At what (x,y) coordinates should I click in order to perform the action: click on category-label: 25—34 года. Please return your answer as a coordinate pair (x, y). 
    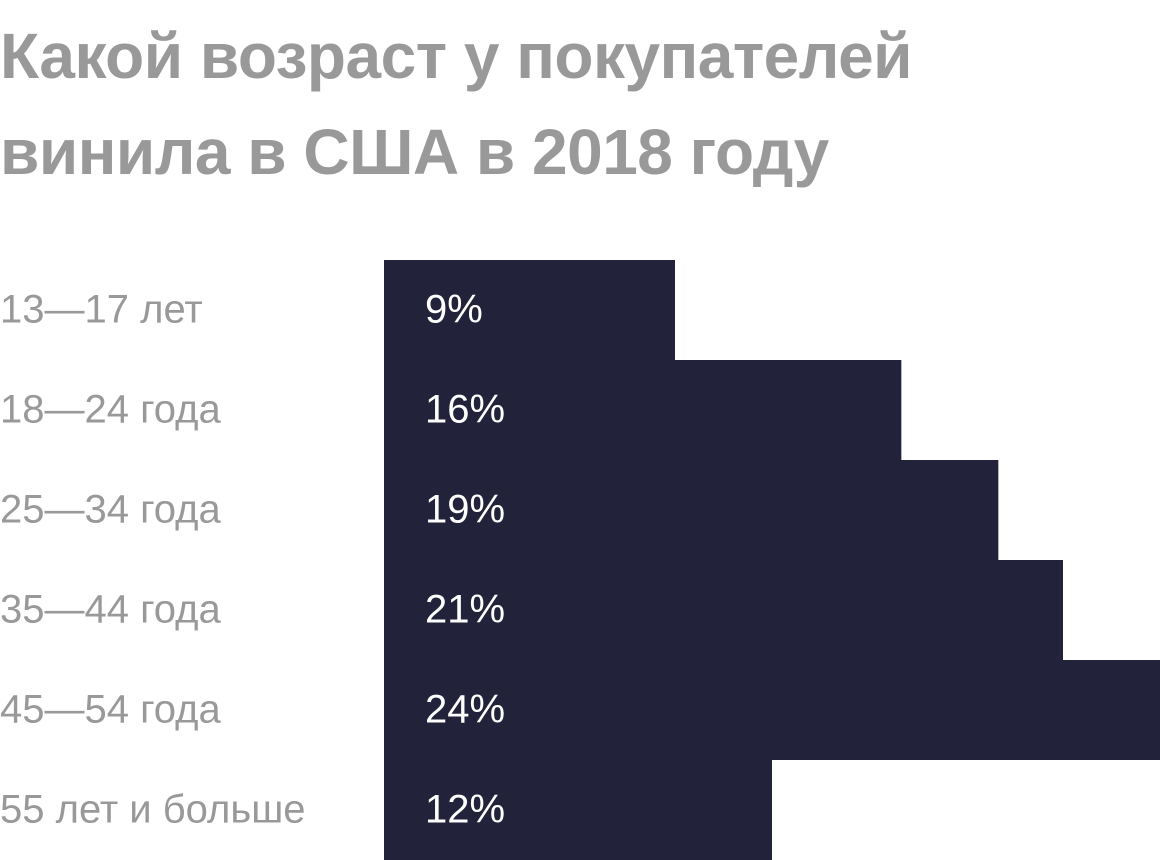
    Looking at the image, I should click on (111, 510).